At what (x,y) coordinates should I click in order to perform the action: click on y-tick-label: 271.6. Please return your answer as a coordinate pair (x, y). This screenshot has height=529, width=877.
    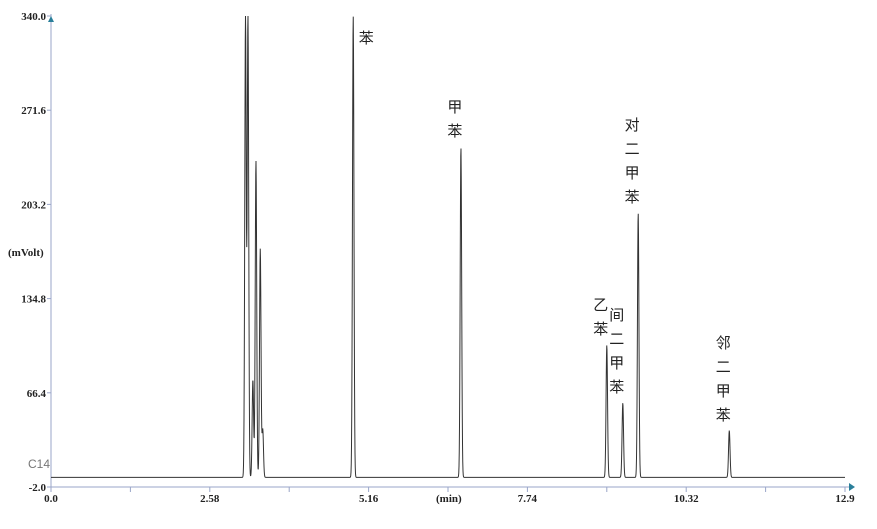
    Looking at the image, I should click on (33, 111).